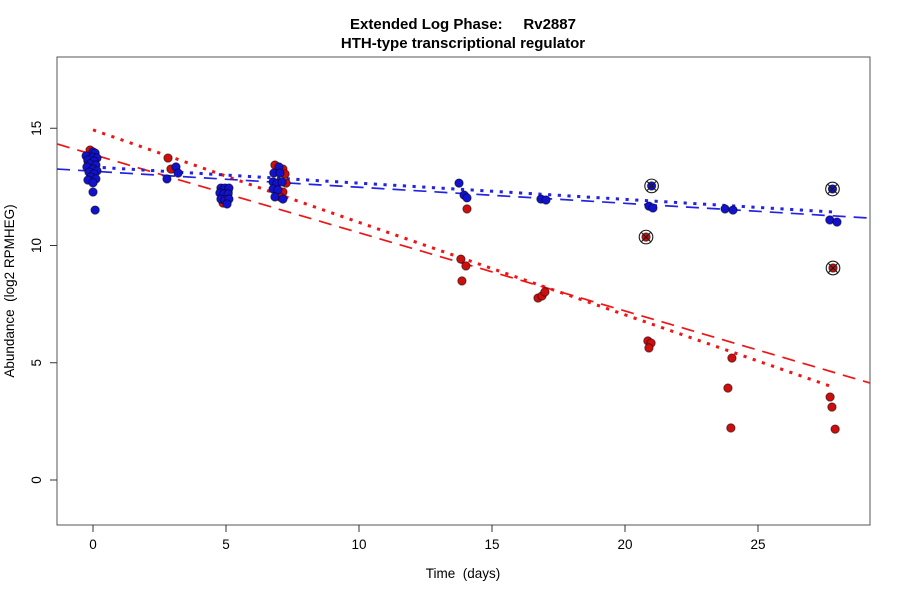 Image resolution: width=900 pixels, height=600 pixels. What do you see at coordinates (427, 538) in the screenshot?
I see `x-axis-ticks: 0 5 10 15 20 25` at bounding box center [427, 538].